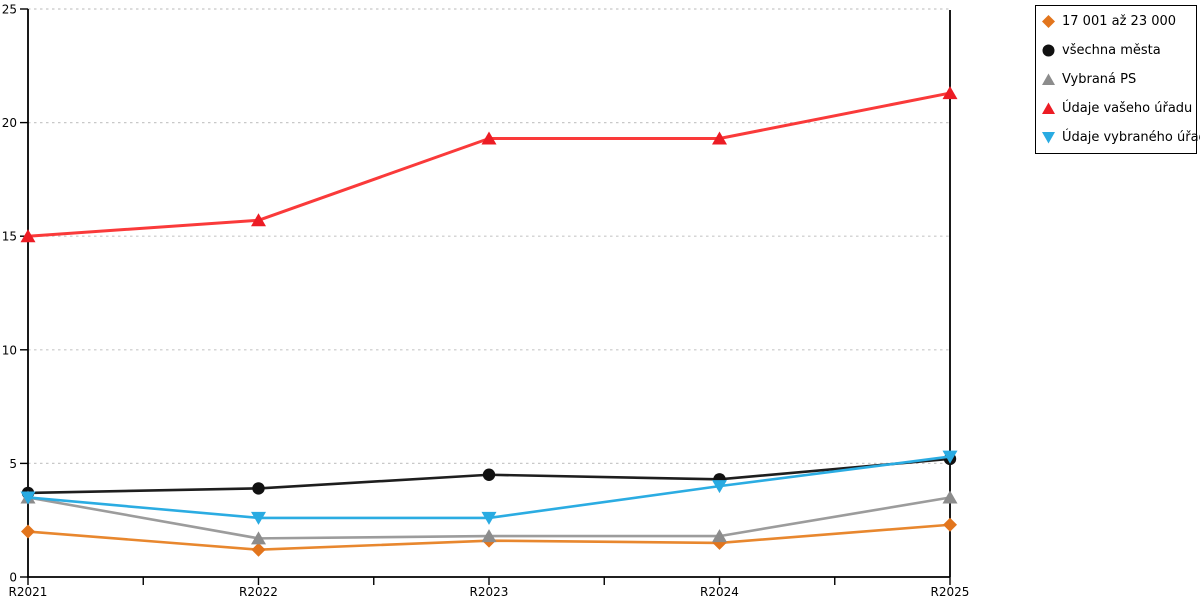 This screenshot has width=1200, height=600. What do you see at coordinates (1119, 21) in the screenshot?
I see `legend-item-label: 17 001 až 23 000` at bounding box center [1119, 21].